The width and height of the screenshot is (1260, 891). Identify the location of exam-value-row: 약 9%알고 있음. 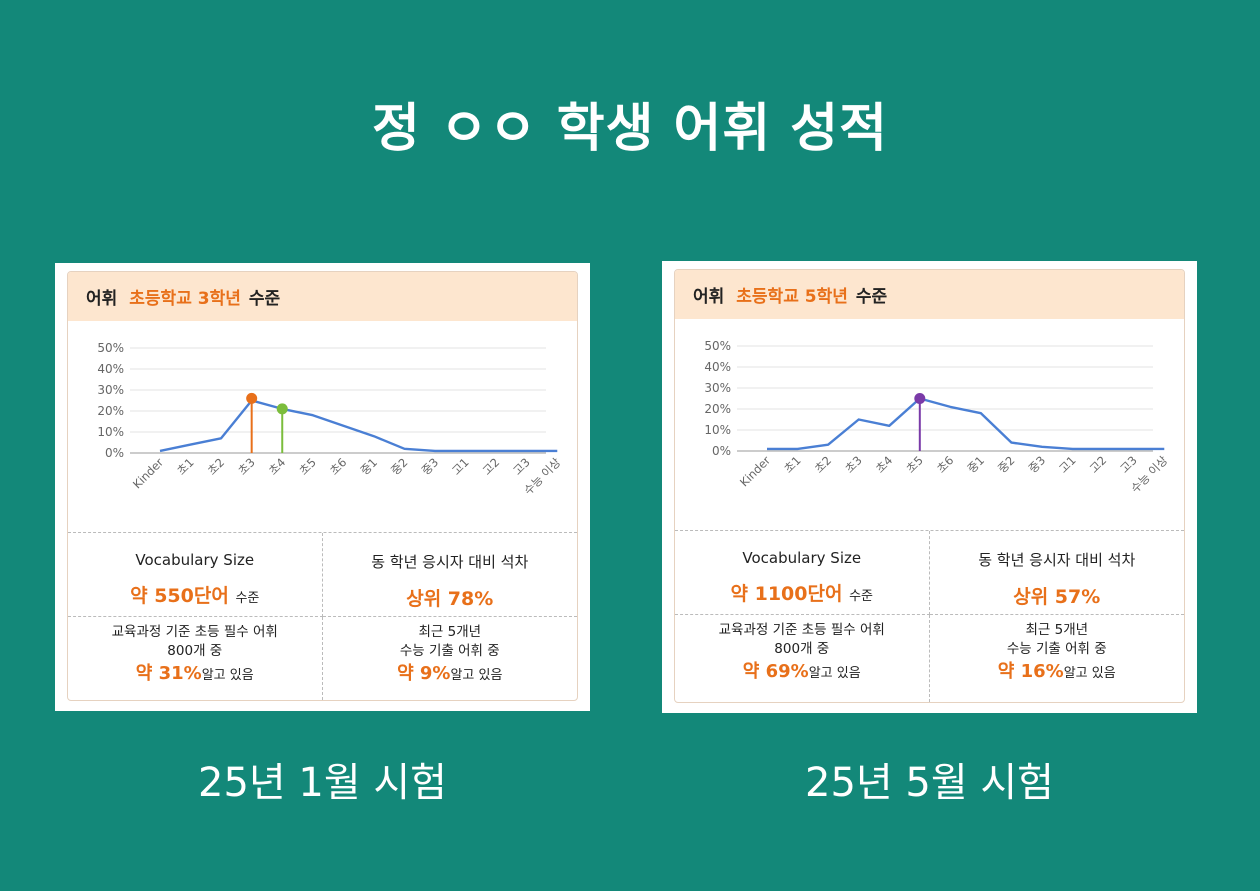
(450, 675).